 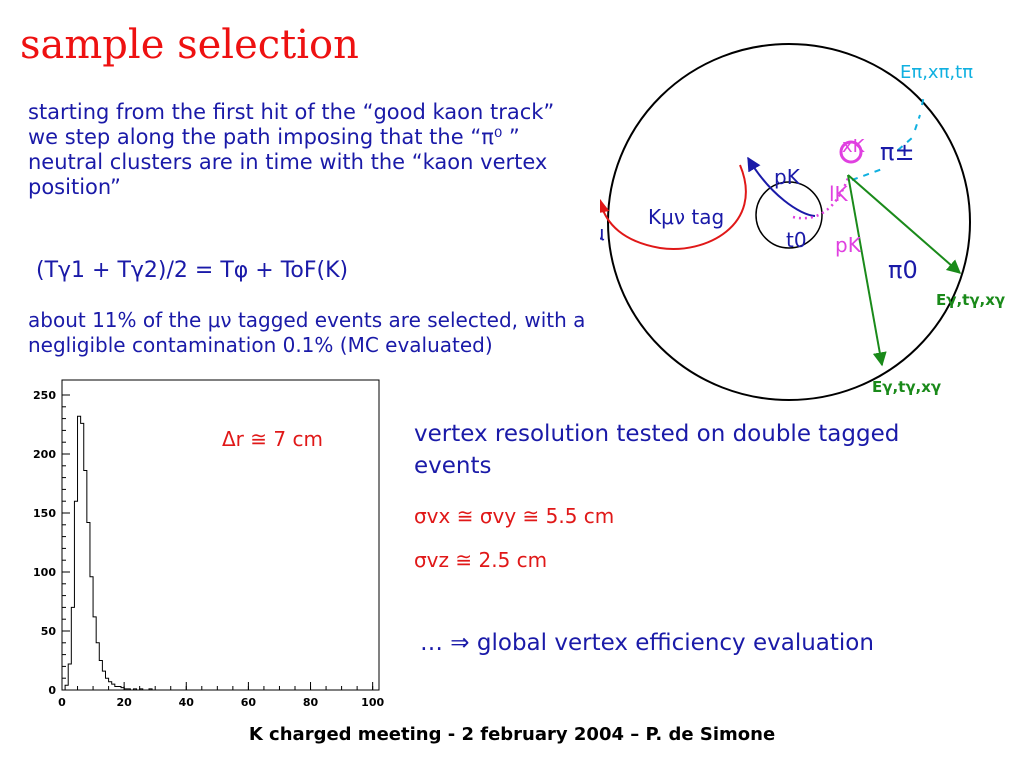 I want to click on delta-r-histogram: 0 50 100 150 200 250 0 20 40 60 80 100, so click(x=208, y=544).